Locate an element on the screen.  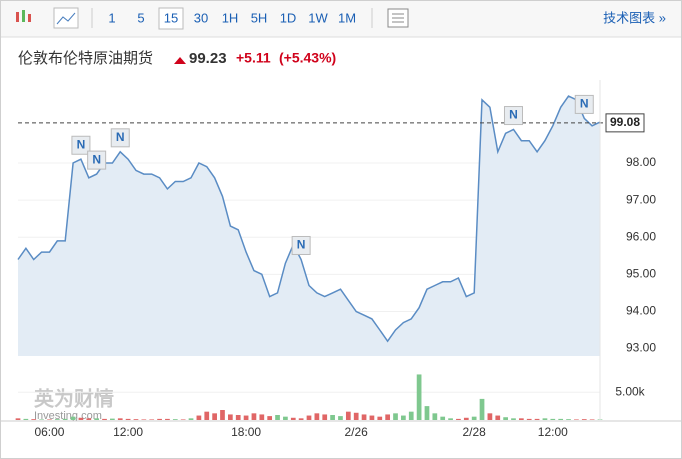
area-icon is located at coordinates (66, 18).